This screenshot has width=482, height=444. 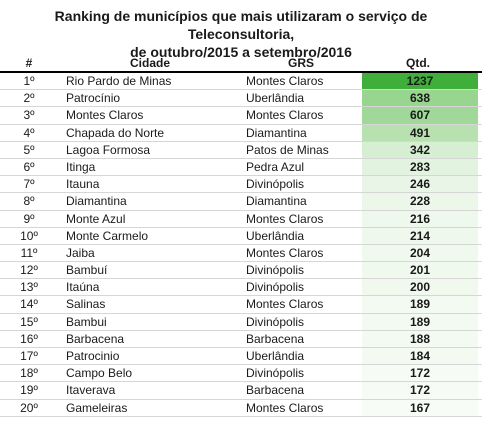 What do you see at coordinates (420, 338) in the screenshot?
I see `qtd-cell: 188` at bounding box center [420, 338].